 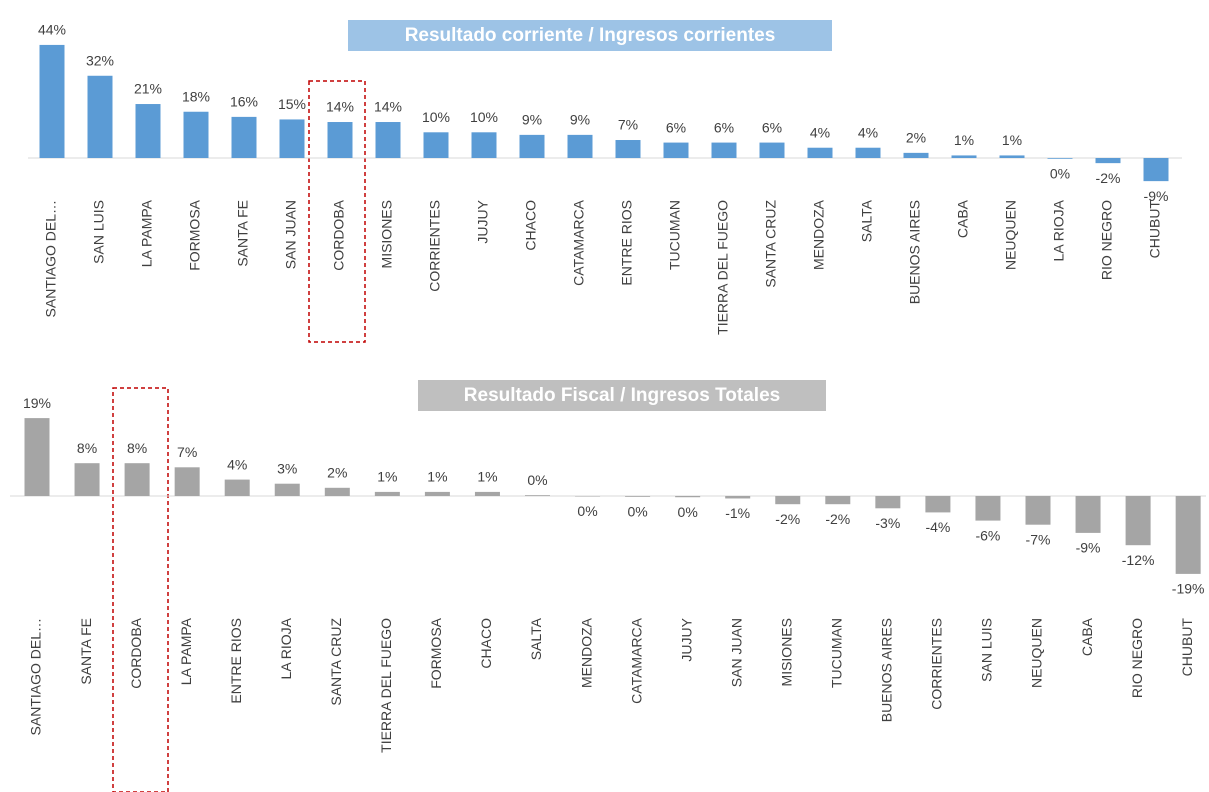 I want to click on category-label: ENTRE RIOS, so click(x=236, y=661).